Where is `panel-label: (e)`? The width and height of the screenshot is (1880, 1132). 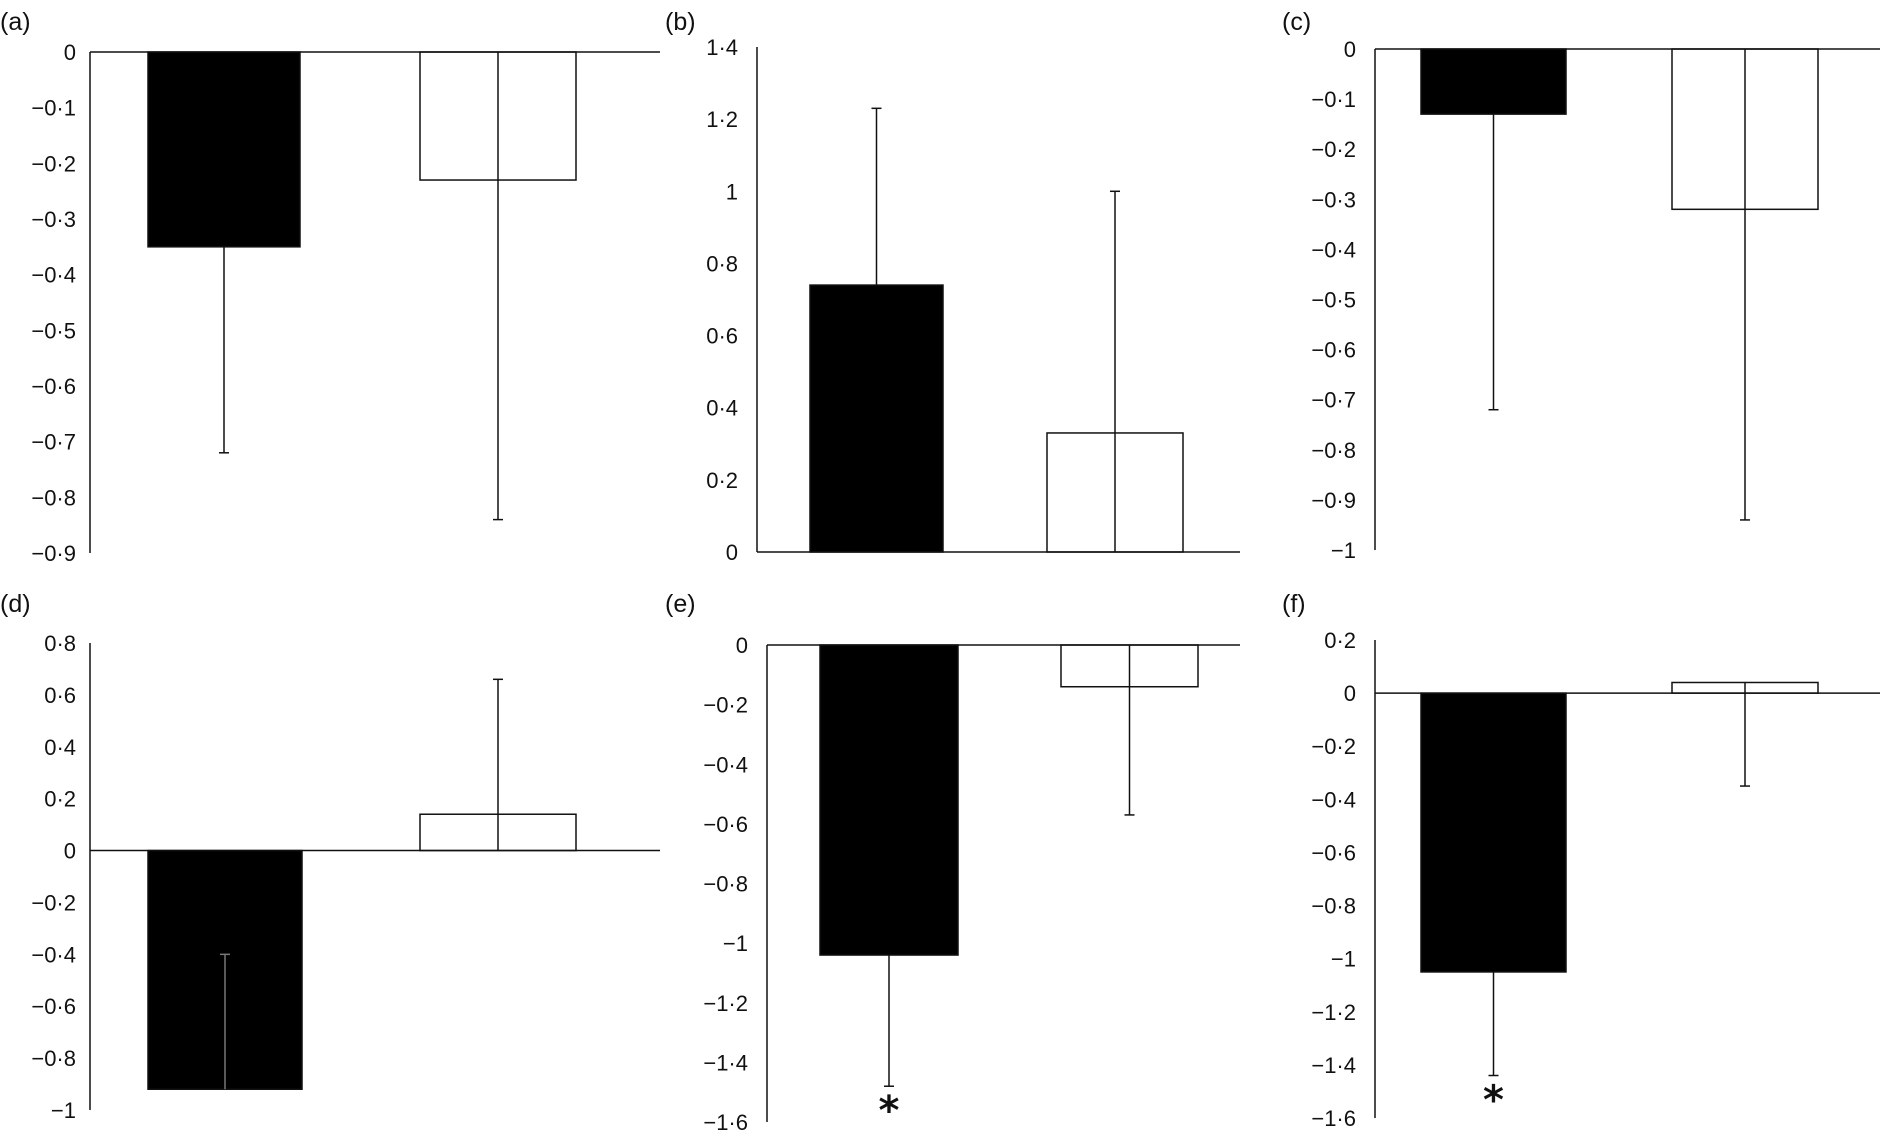 panel-label: (e) is located at coordinates (680, 604).